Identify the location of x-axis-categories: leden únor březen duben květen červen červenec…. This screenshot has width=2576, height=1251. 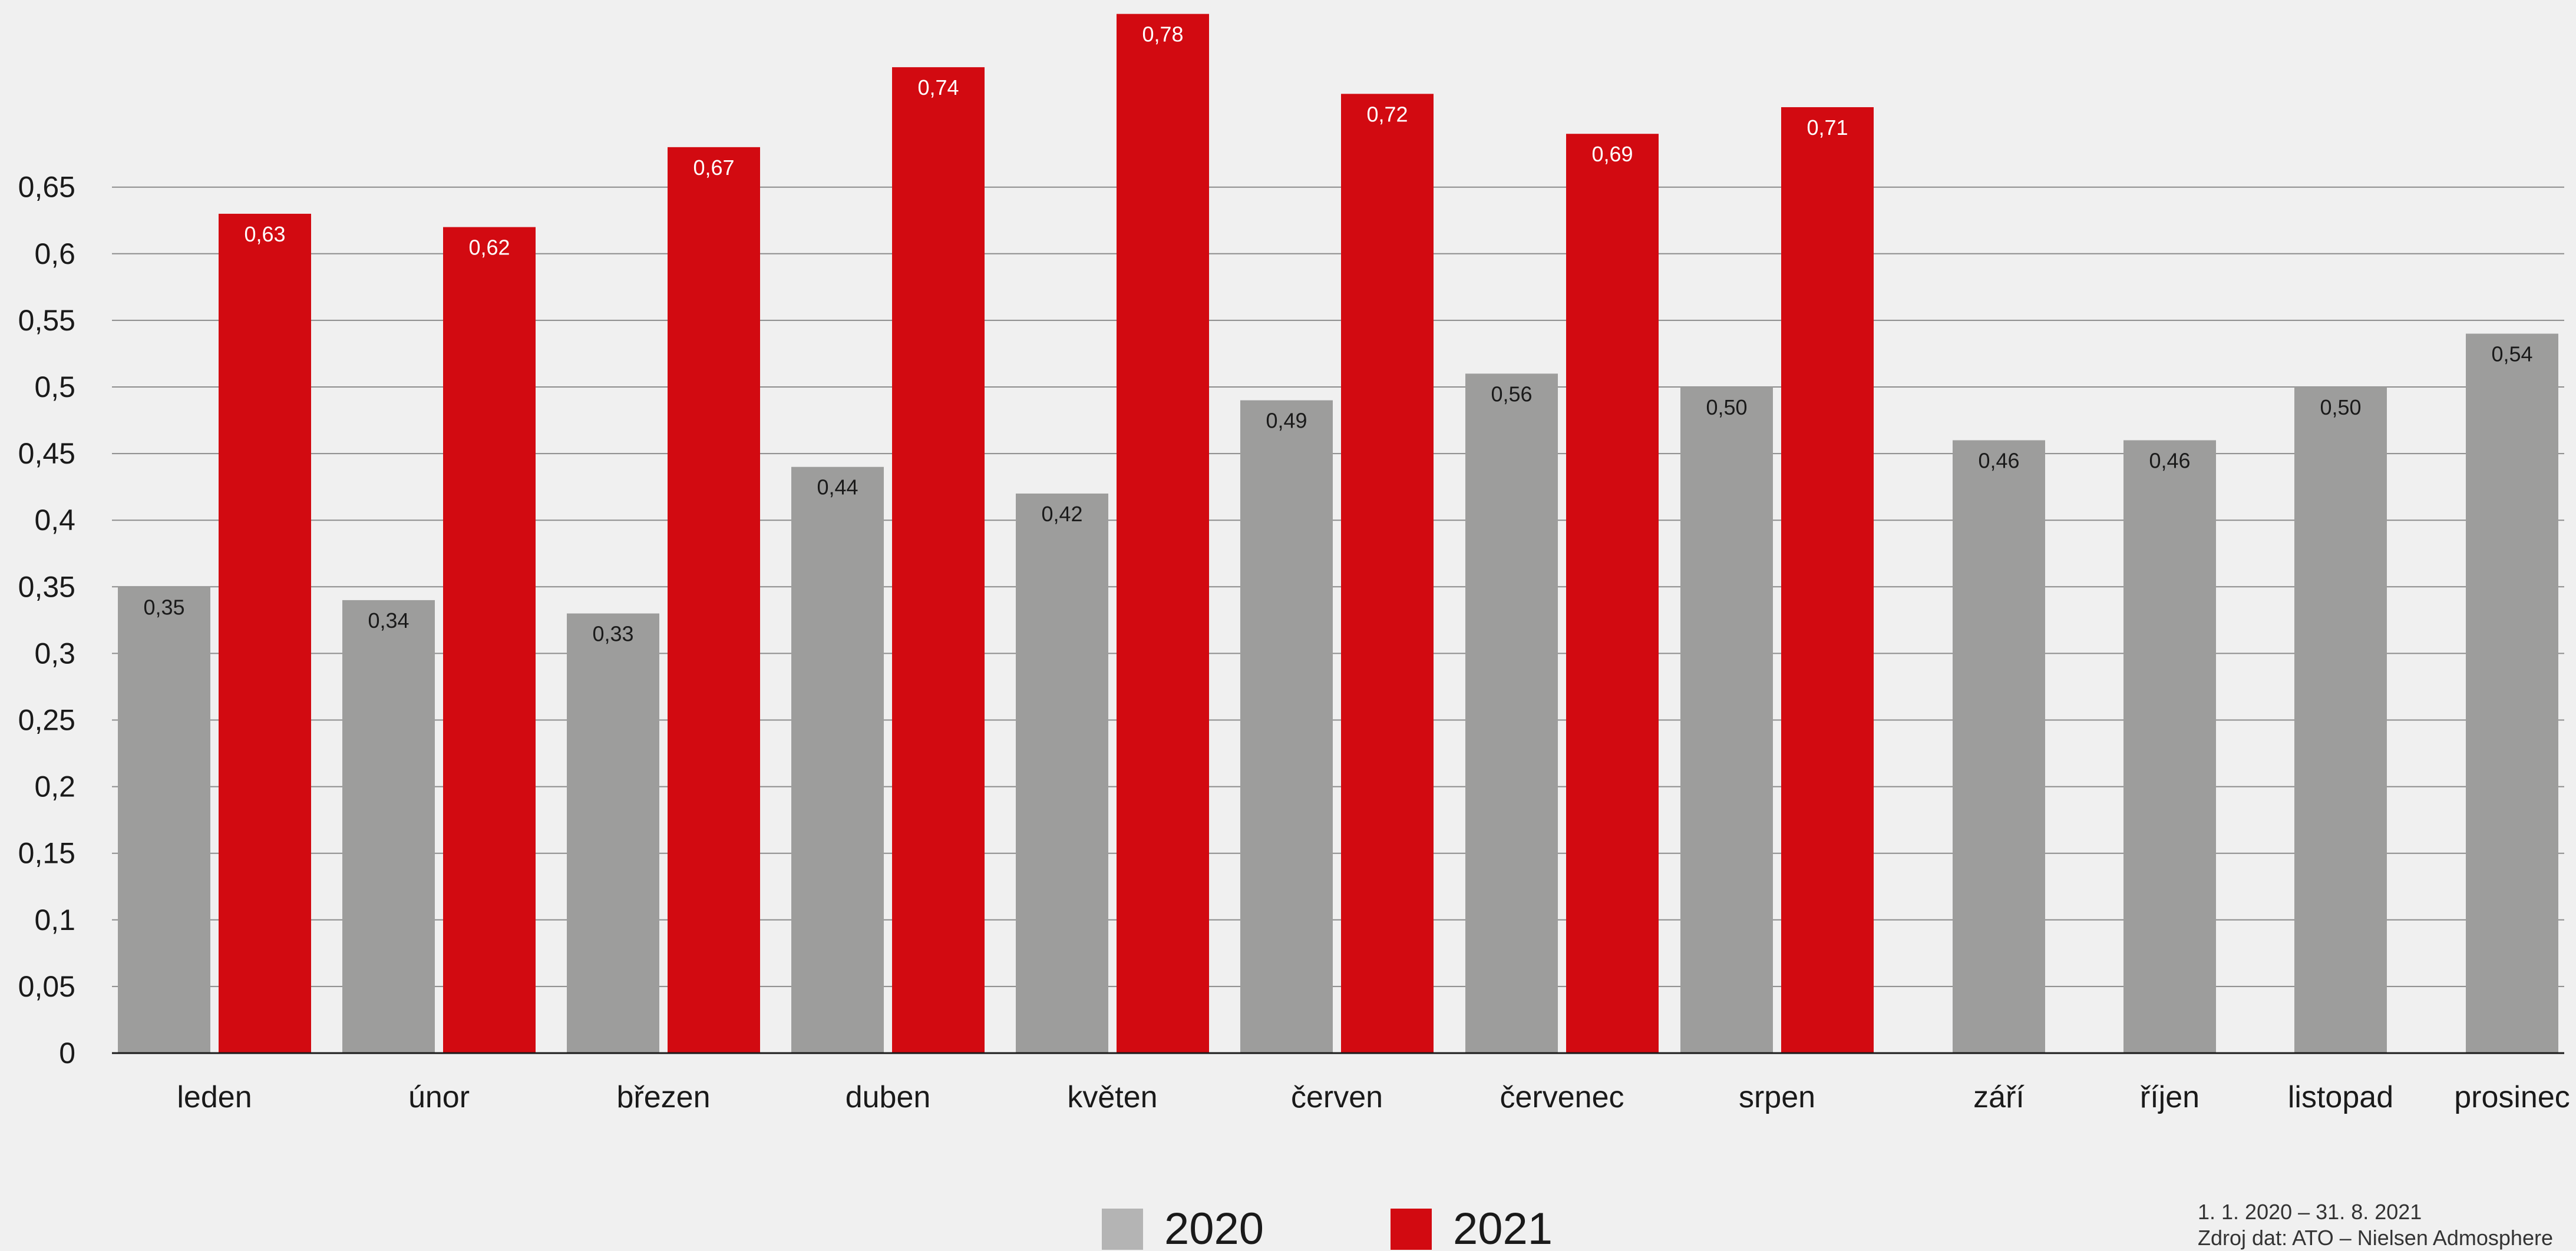
(1373, 1097).